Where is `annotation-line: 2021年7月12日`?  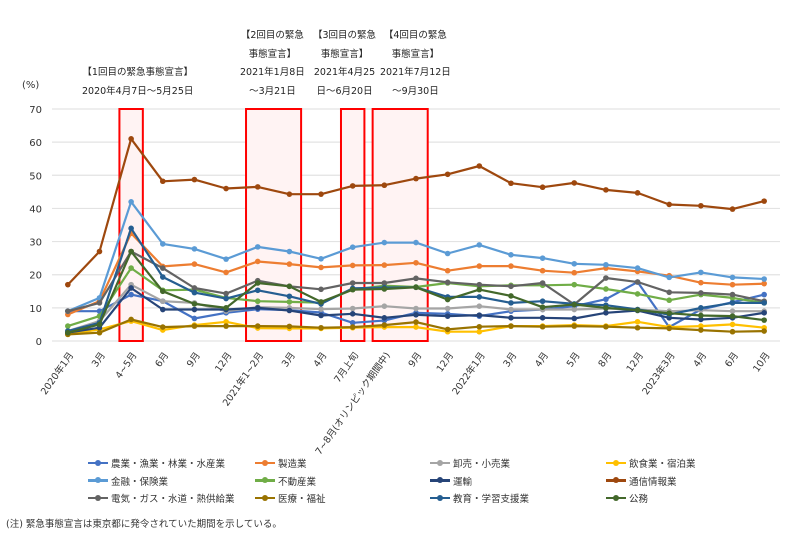
annotation-line: 2021年7月12日 is located at coordinates (415, 72).